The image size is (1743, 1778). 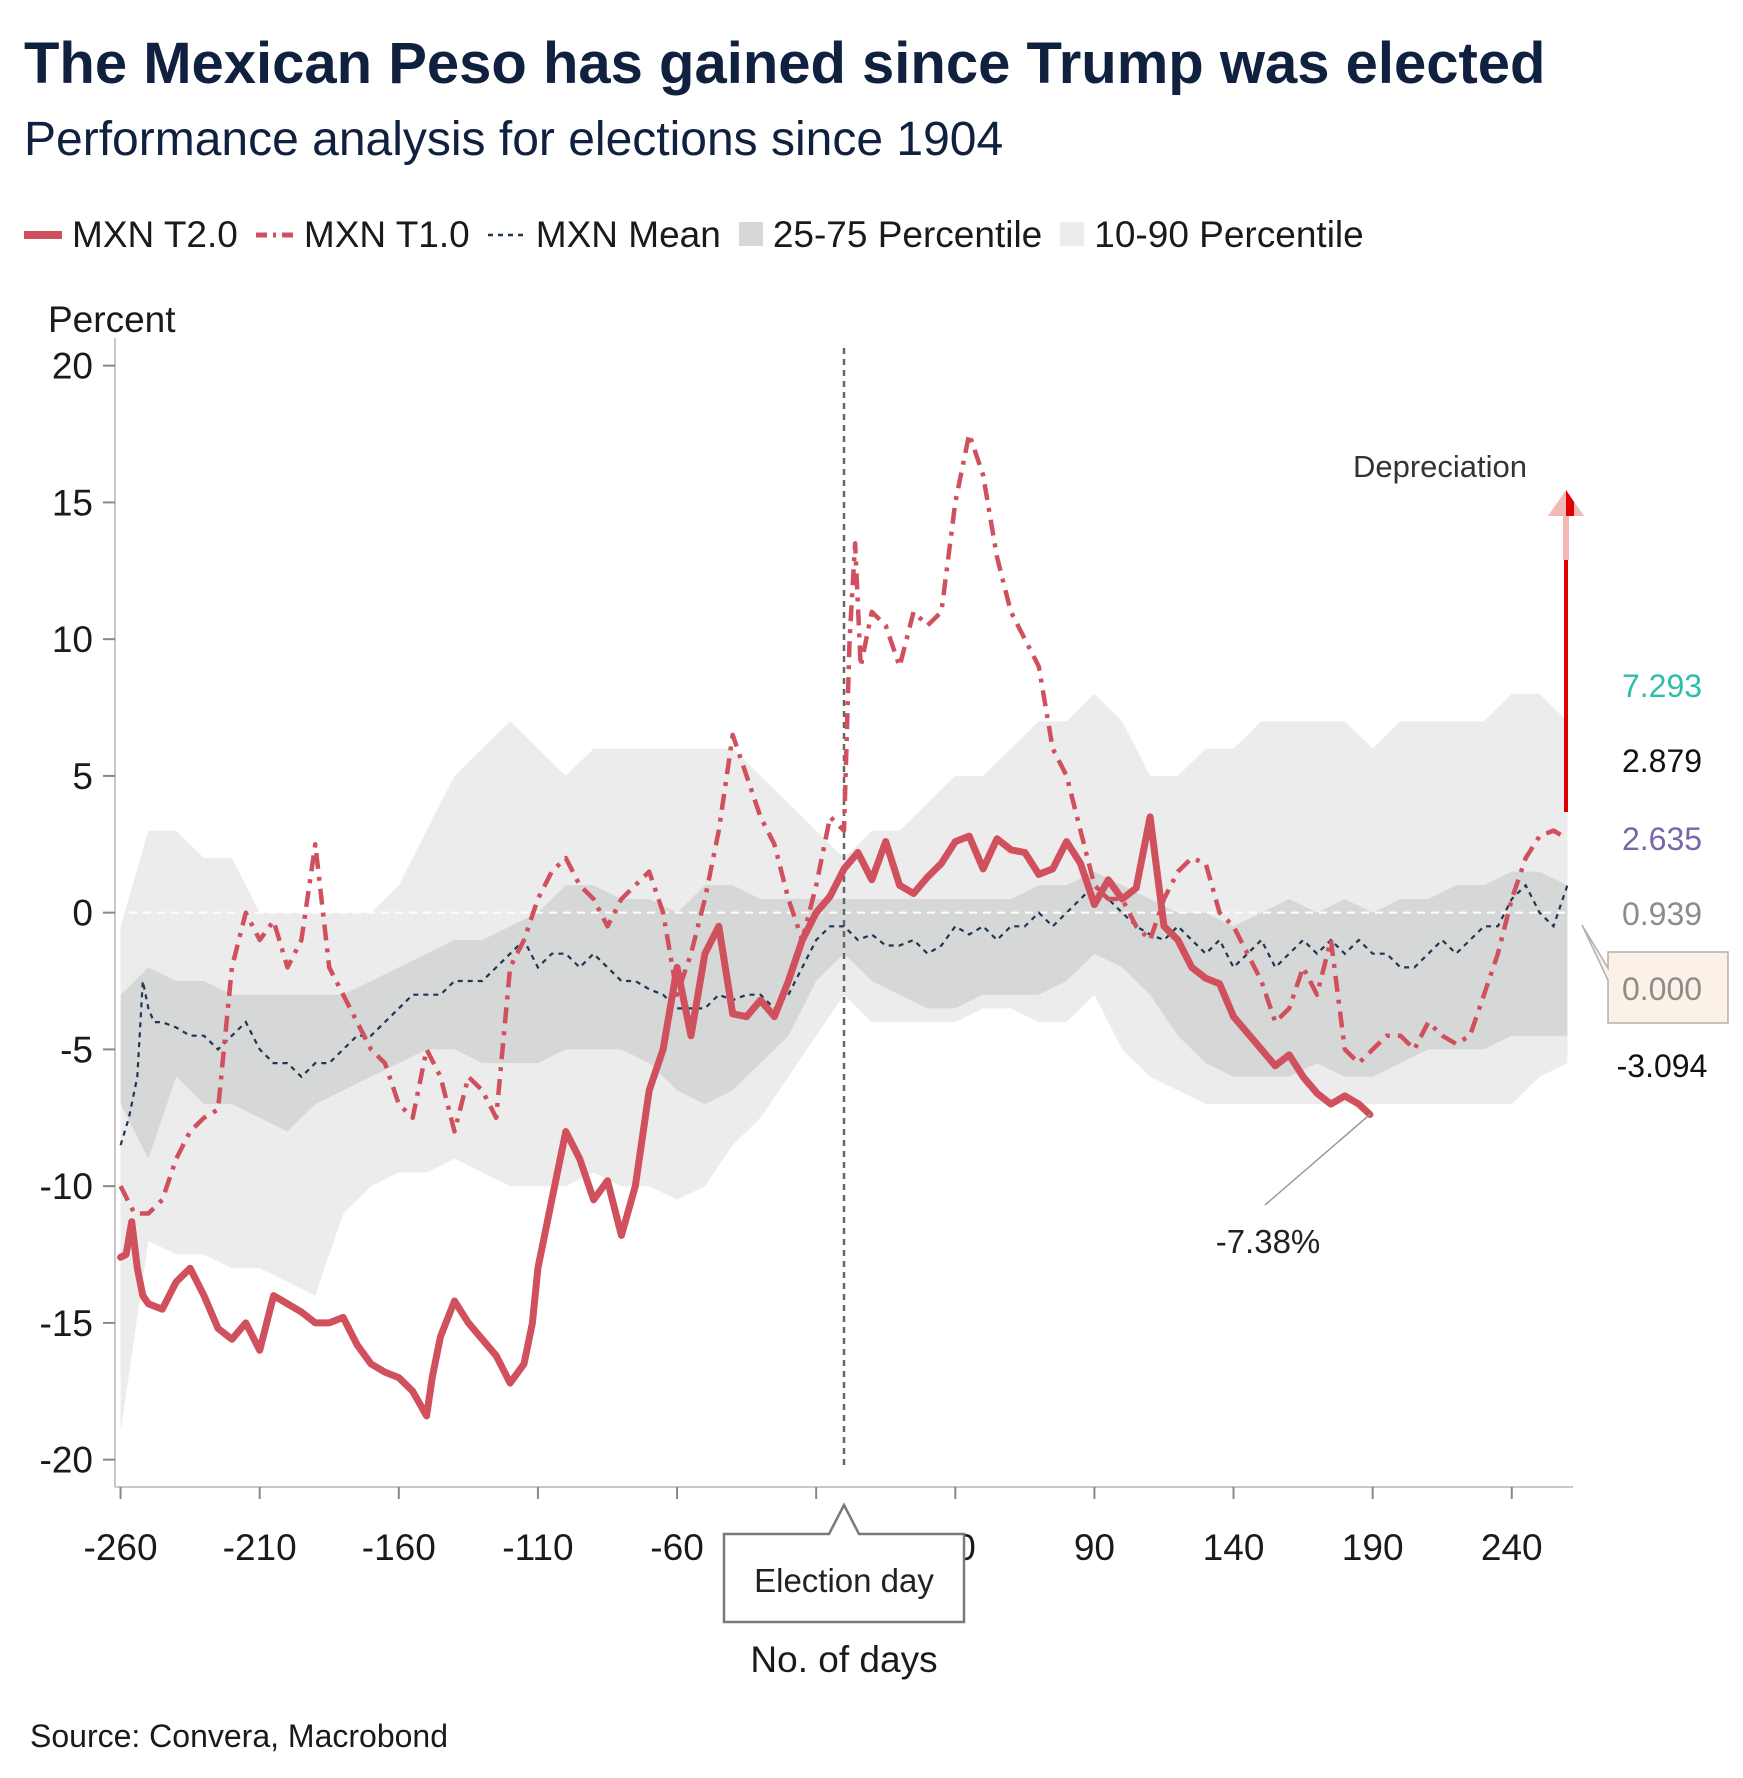 I want to click on depreciation-label: Depreciation, so click(x=1440, y=466).